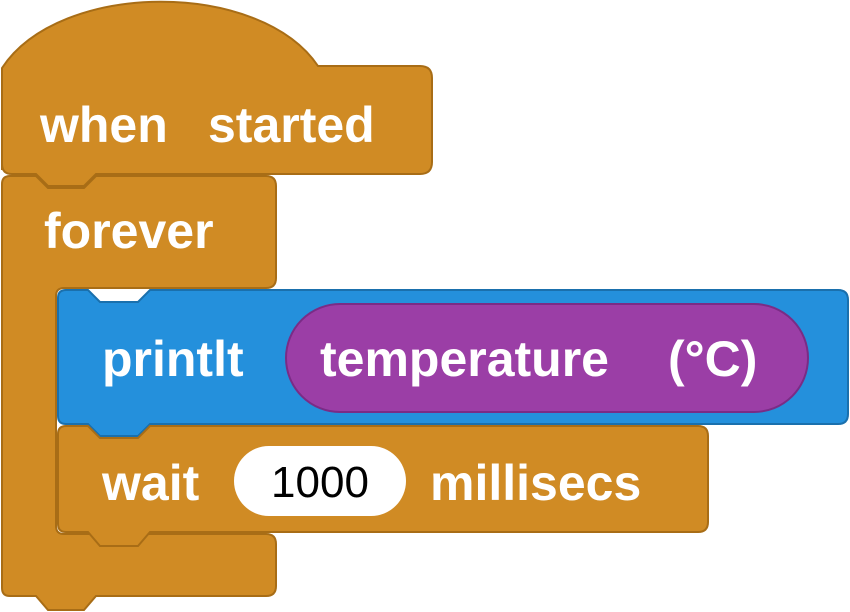  I want to click on celsius-unit-label: (°C), so click(712, 359).